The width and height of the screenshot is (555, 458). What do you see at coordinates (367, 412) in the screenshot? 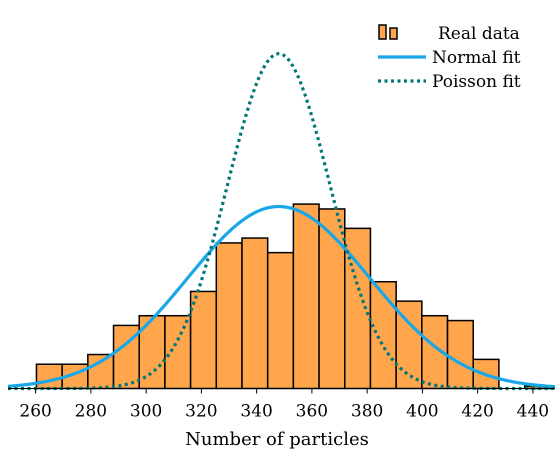
I see `x-tick-label: 380` at bounding box center [367, 412].